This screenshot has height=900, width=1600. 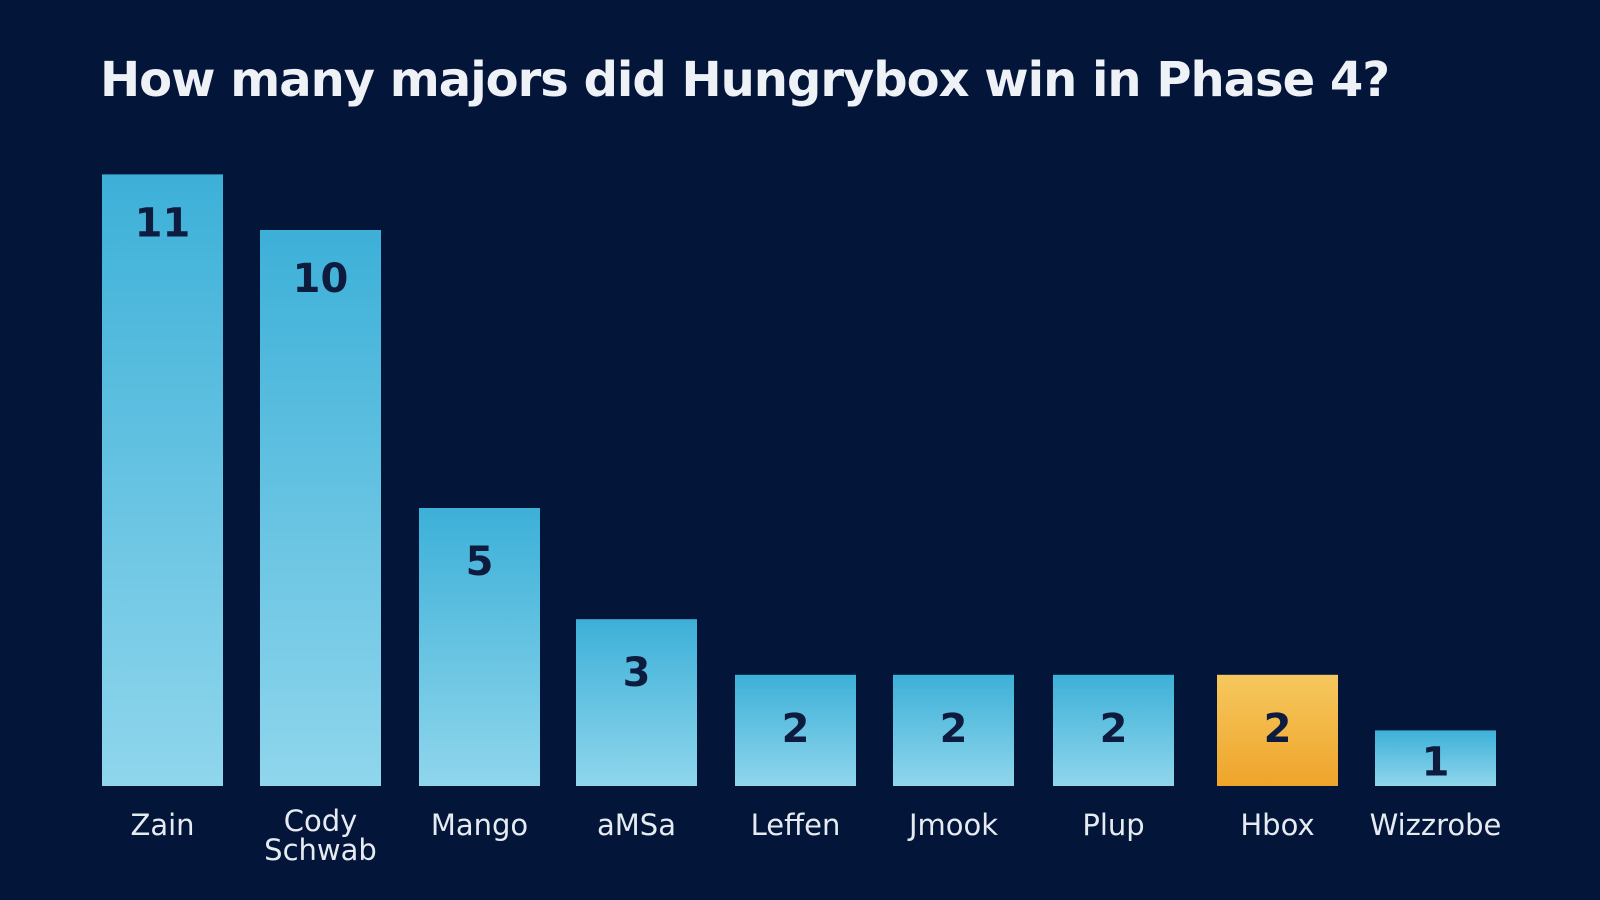 I want to click on bar-mango, so click(x=479, y=647).